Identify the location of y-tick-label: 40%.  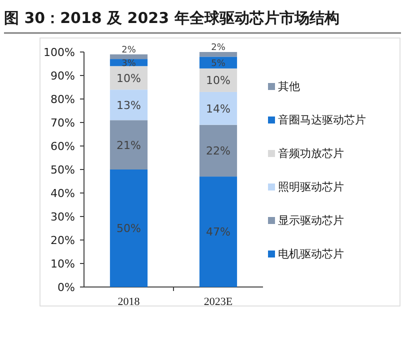
(62, 193).